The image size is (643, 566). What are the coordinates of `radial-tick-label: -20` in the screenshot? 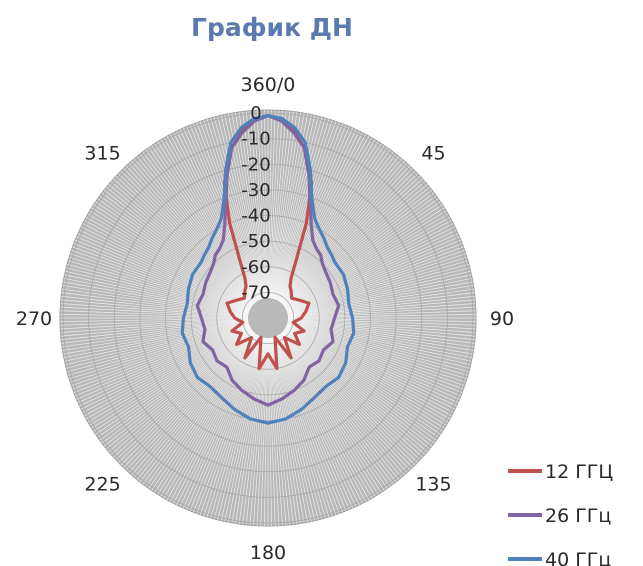 It's located at (255, 164).